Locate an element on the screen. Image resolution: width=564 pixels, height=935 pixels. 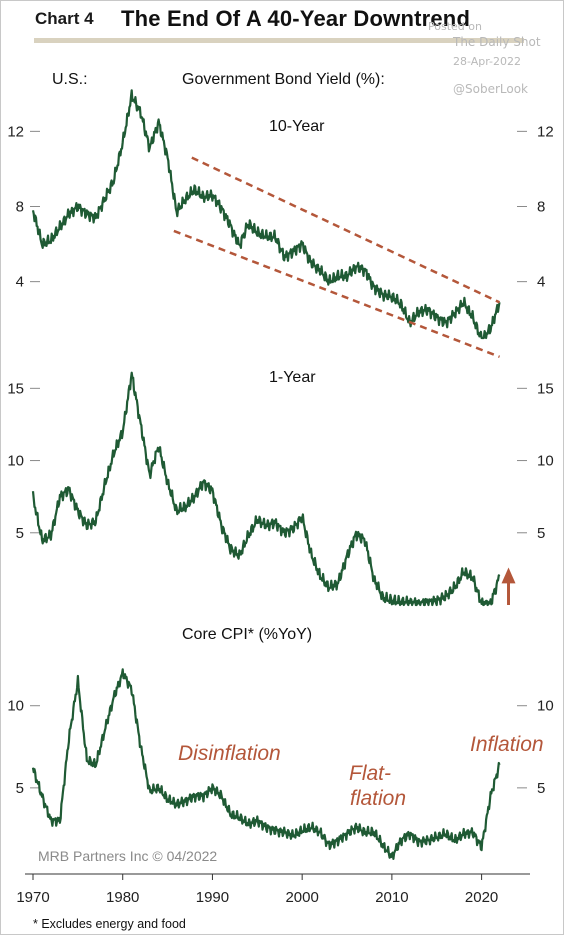
y-tick-label-left-10y-12: 12 is located at coordinates (15, 131).